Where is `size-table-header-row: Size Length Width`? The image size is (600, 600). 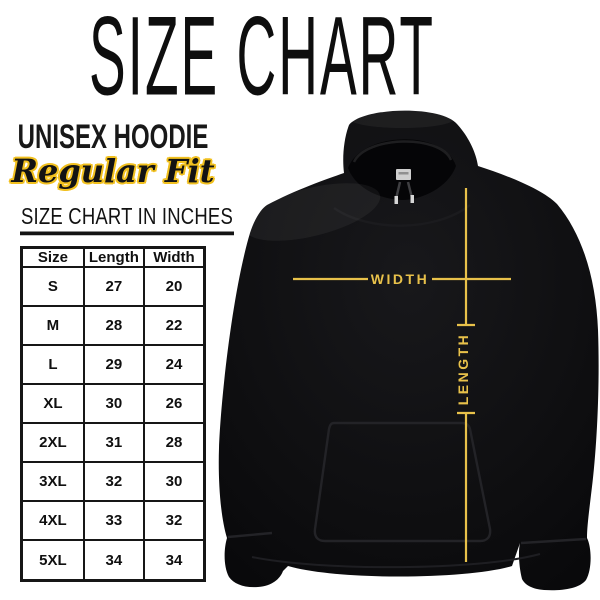
size-table-header-row: Size Length Width is located at coordinates (113, 257).